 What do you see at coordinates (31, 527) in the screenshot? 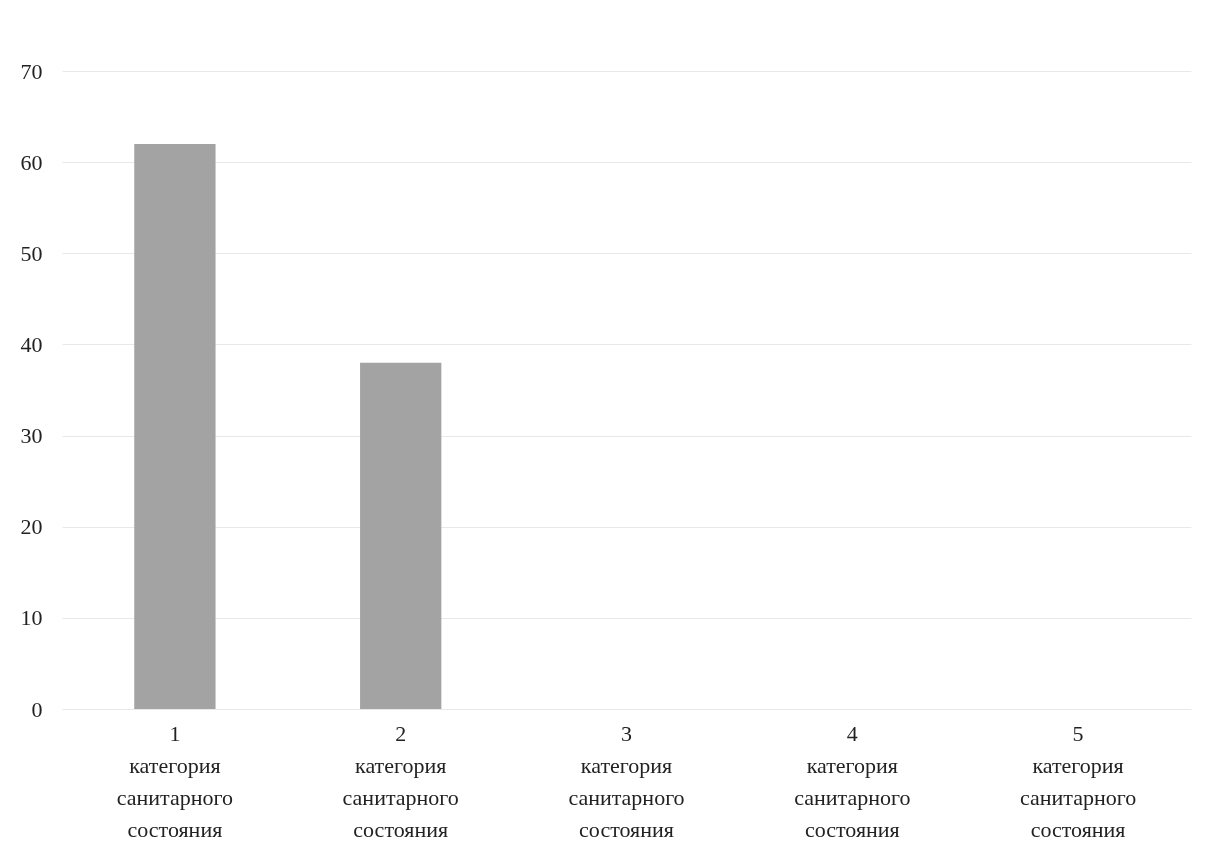
I see `y-tick-label: 20` at bounding box center [31, 527].